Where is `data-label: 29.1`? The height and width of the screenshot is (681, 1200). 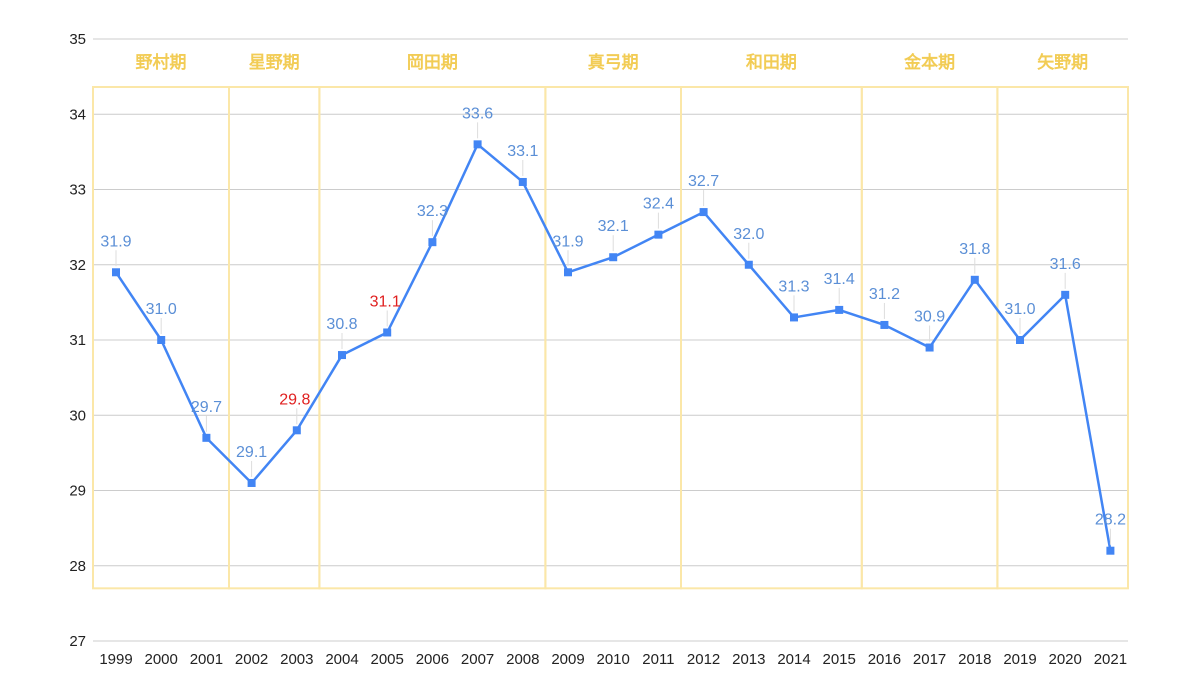 data-label: 29.1 is located at coordinates (251, 452).